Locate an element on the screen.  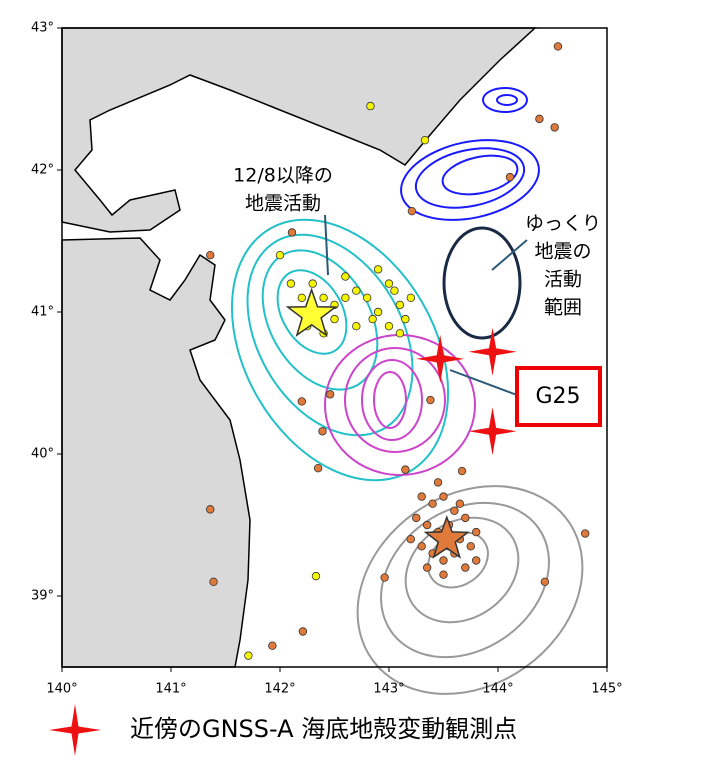
legend-label: 近傍のGNSS-A 海底地殻変動観測点 is located at coordinates (323, 729).